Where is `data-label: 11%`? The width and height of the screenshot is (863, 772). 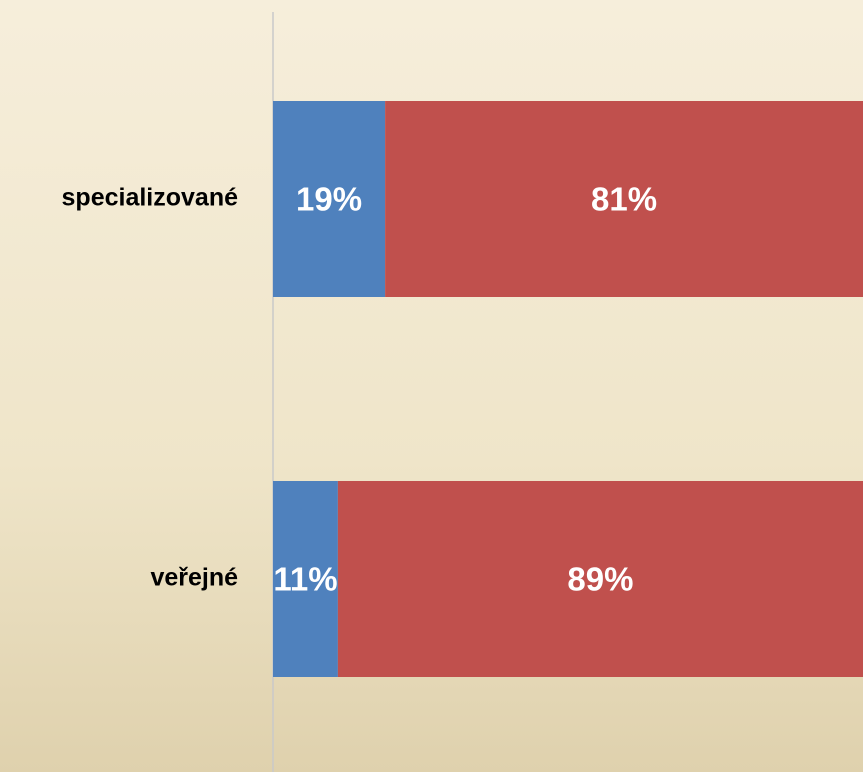 data-label: 11% is located at coordinates (305, 579).